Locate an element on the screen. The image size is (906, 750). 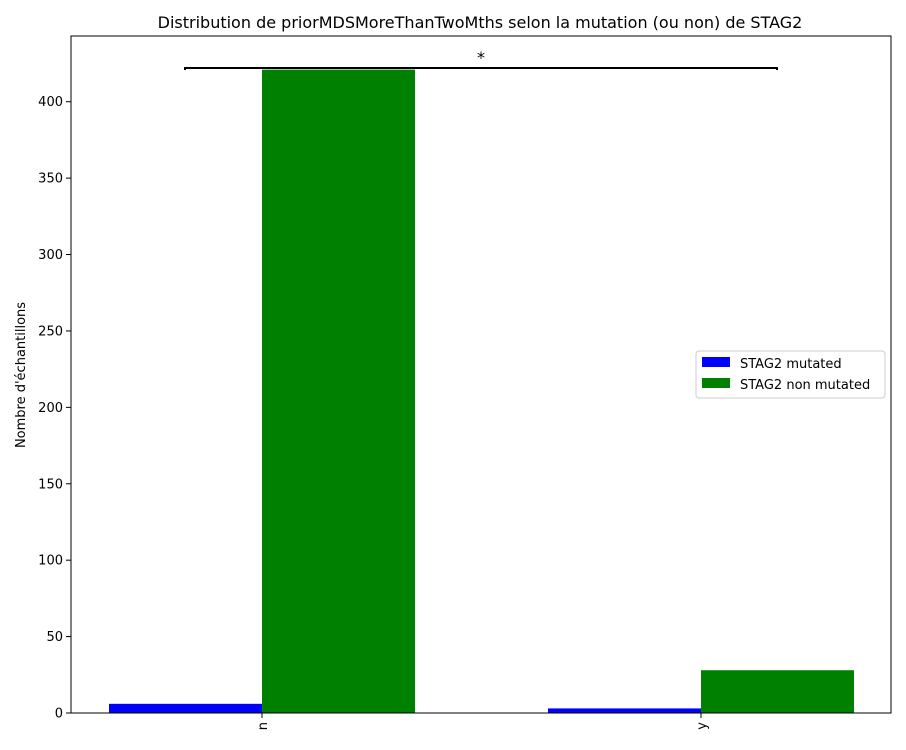
y-tick-label: 0 is located at coordinates (59, 714).